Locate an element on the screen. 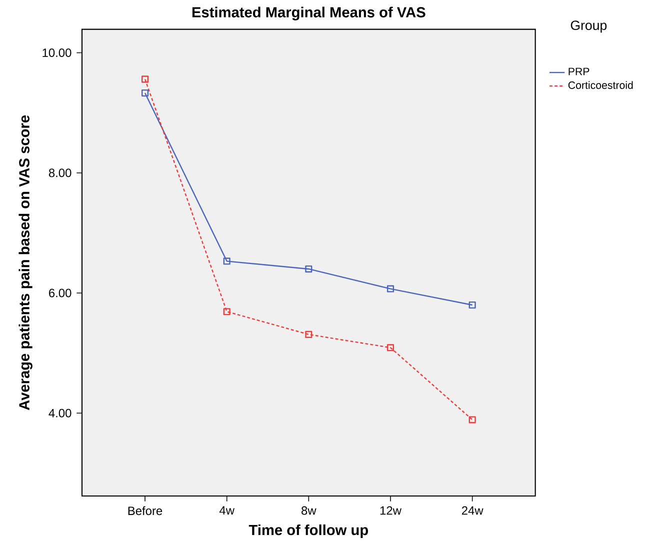 This screenshot has height=552, width=656. x-tick-label: 24w is located at coordinates (473, 510).